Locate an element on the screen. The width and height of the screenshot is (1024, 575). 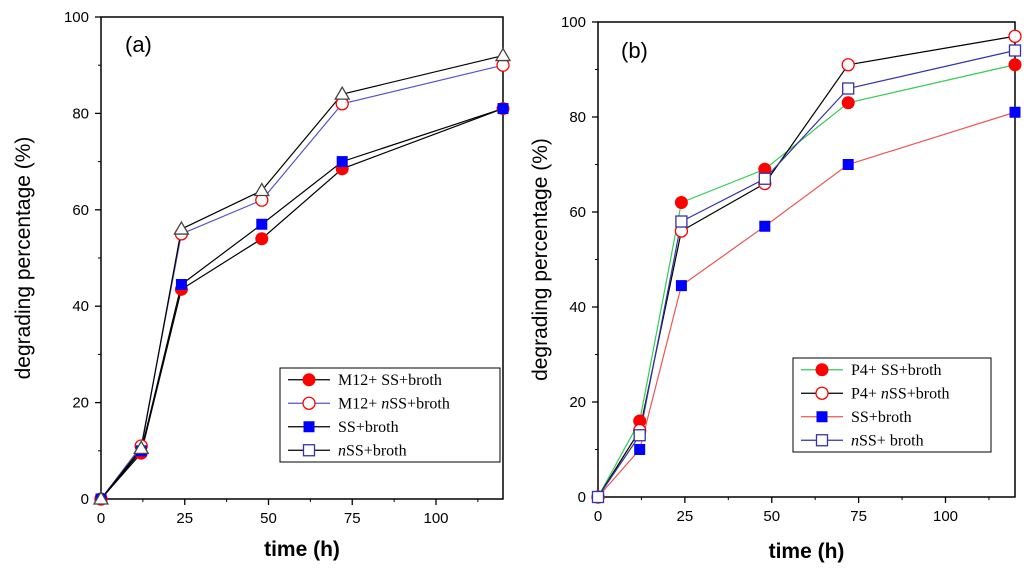
legend-label: P4+ nSS+broth is located at coordinates (900, 393).